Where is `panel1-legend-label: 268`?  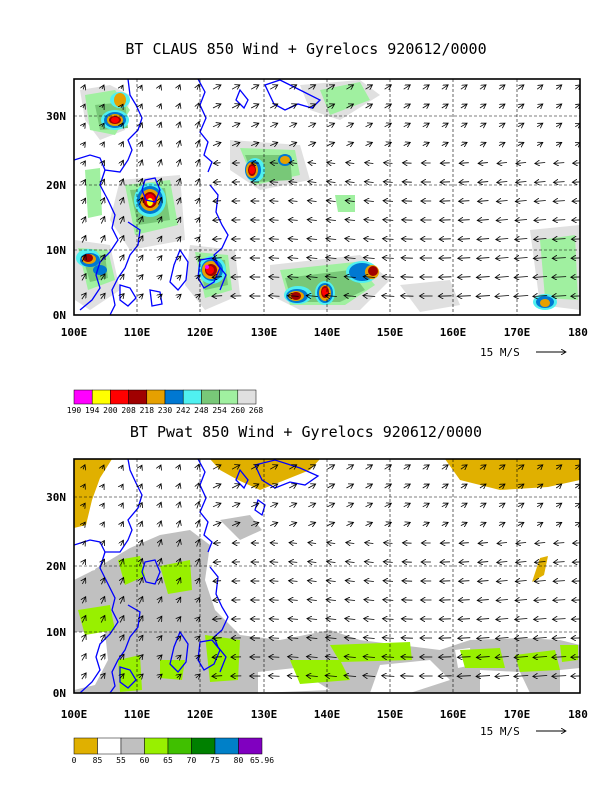 panel1-legend-label: 268 is located at coordinates (256, 410).